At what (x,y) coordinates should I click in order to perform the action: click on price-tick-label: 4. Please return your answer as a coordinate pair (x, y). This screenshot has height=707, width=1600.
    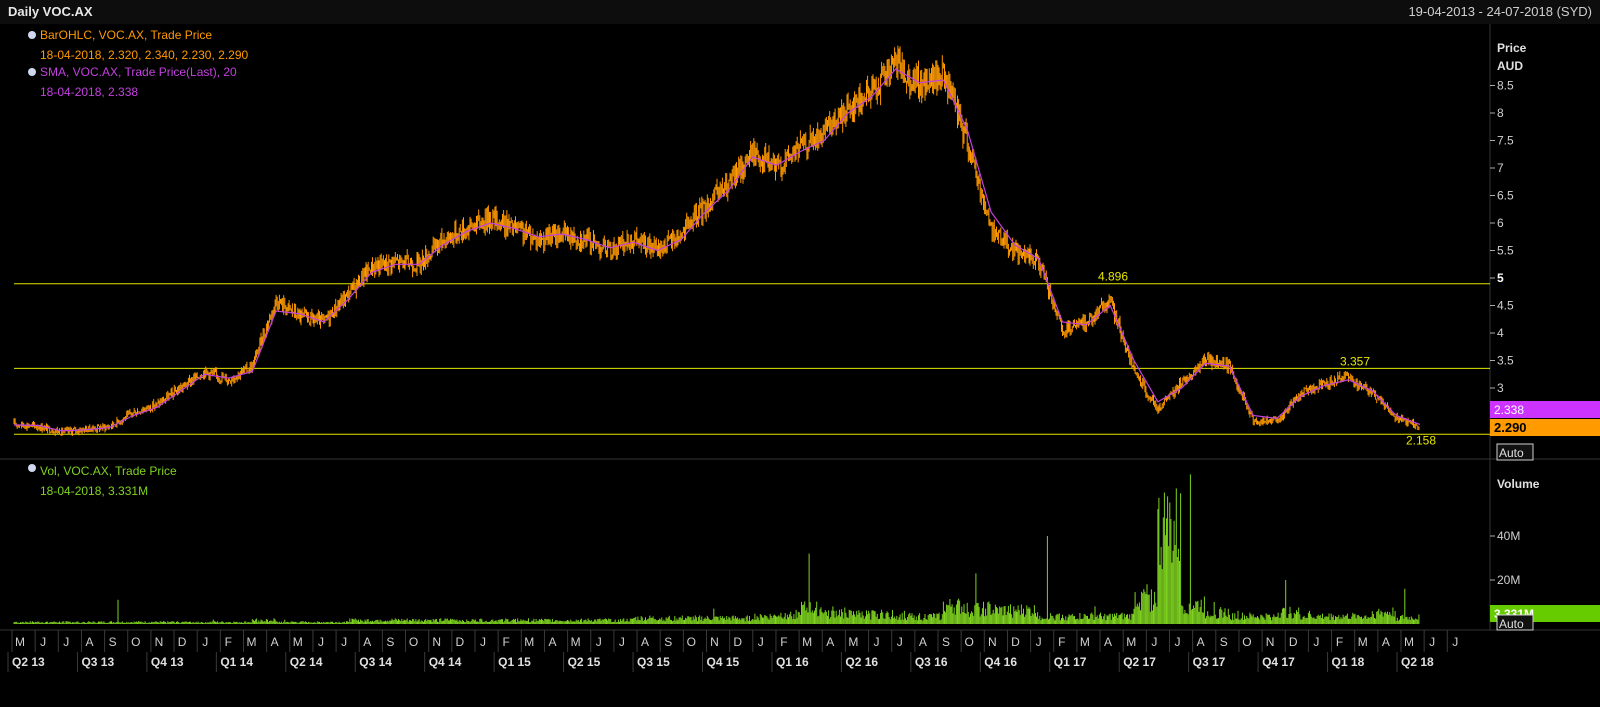
    Looking at the image, I should click on (1500, 333).